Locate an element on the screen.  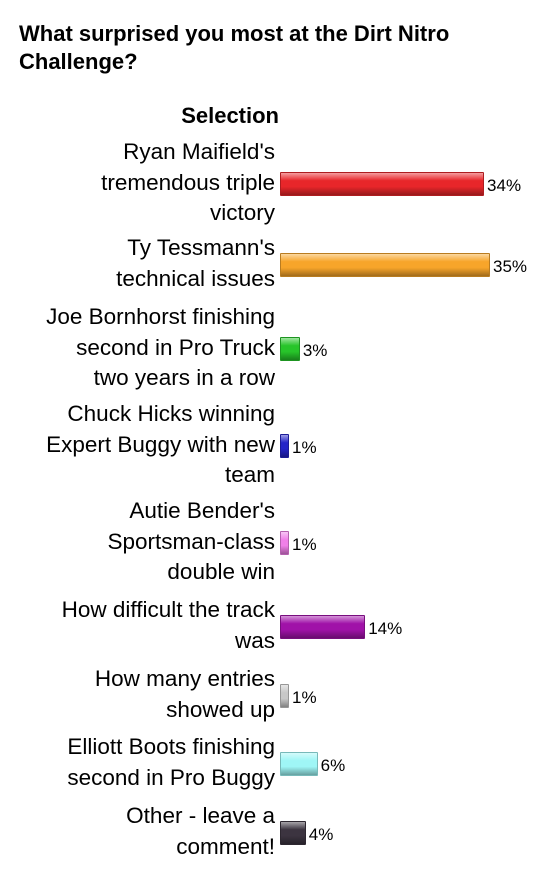
option-label-line: Joe Bornhorst finishing is located at coordinates (160, 316).